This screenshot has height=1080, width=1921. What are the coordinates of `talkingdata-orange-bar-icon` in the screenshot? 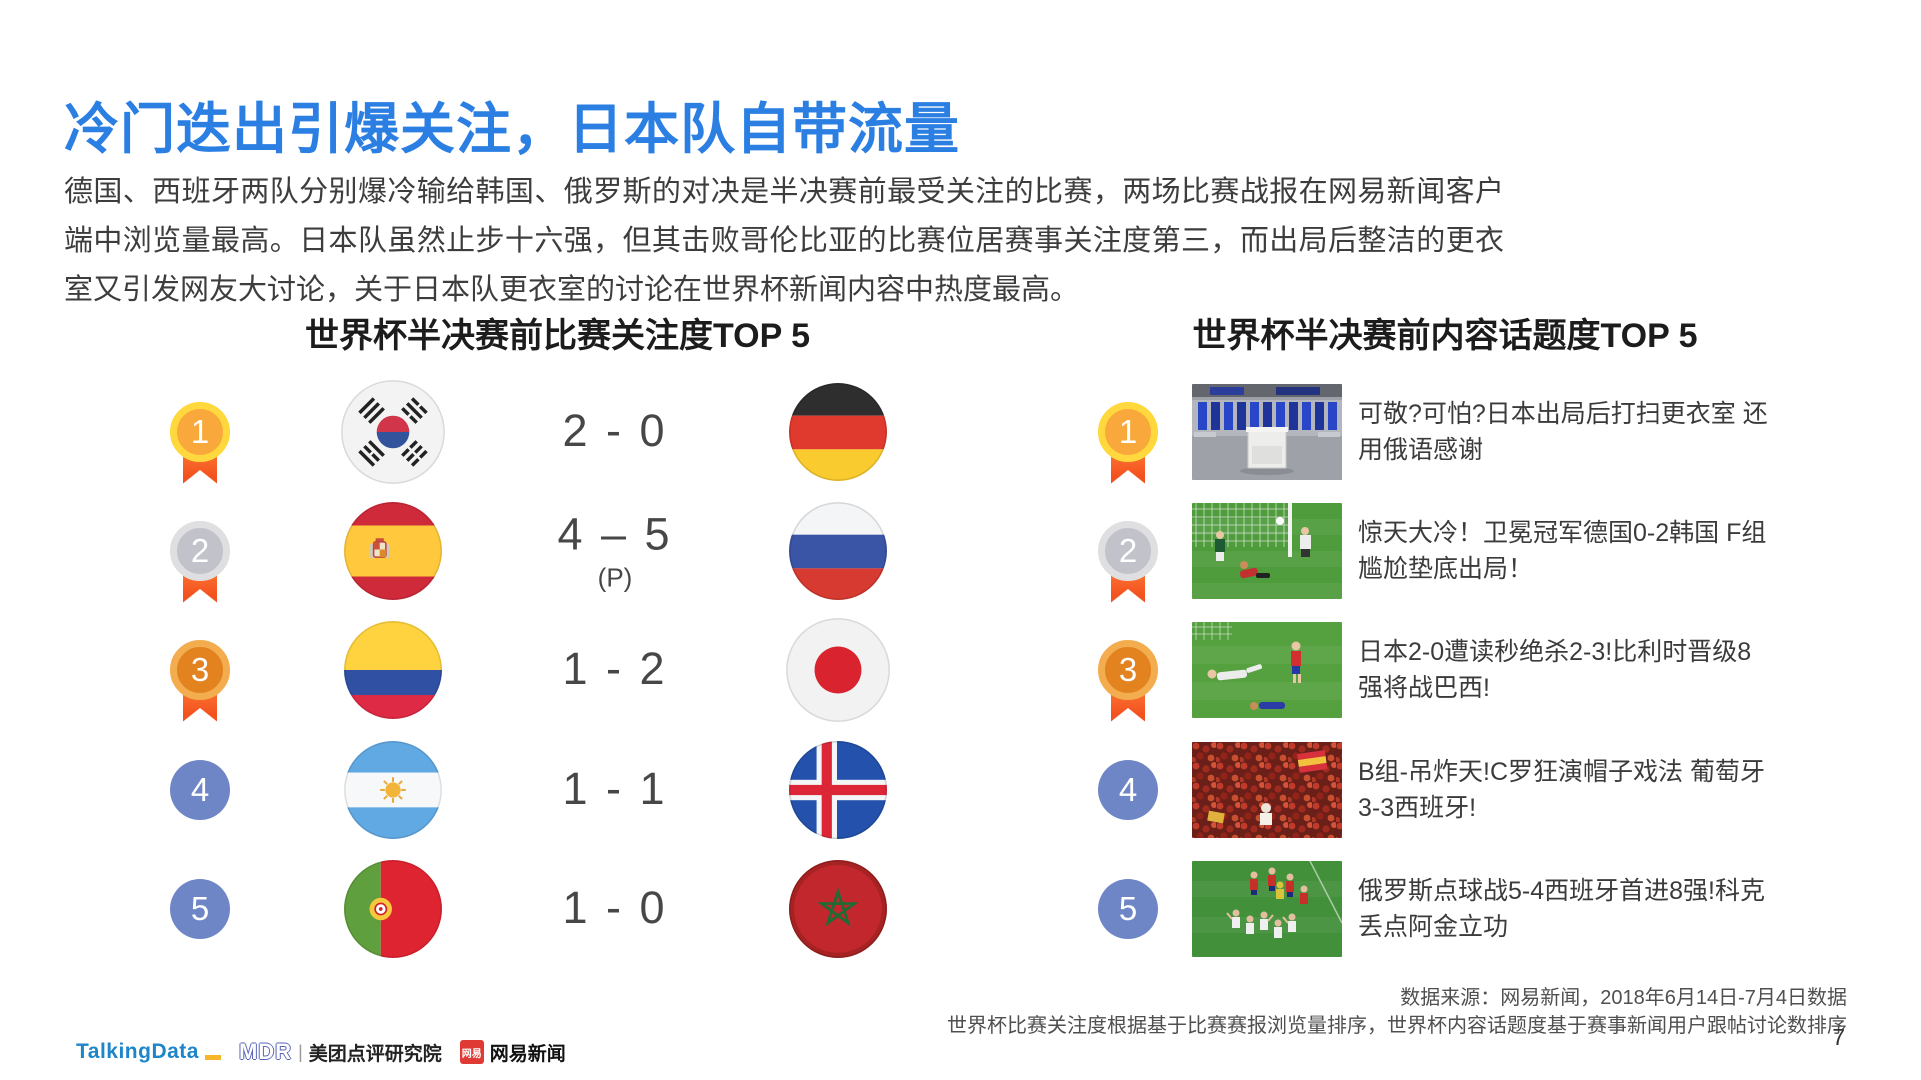 It's located at (212, 1057).